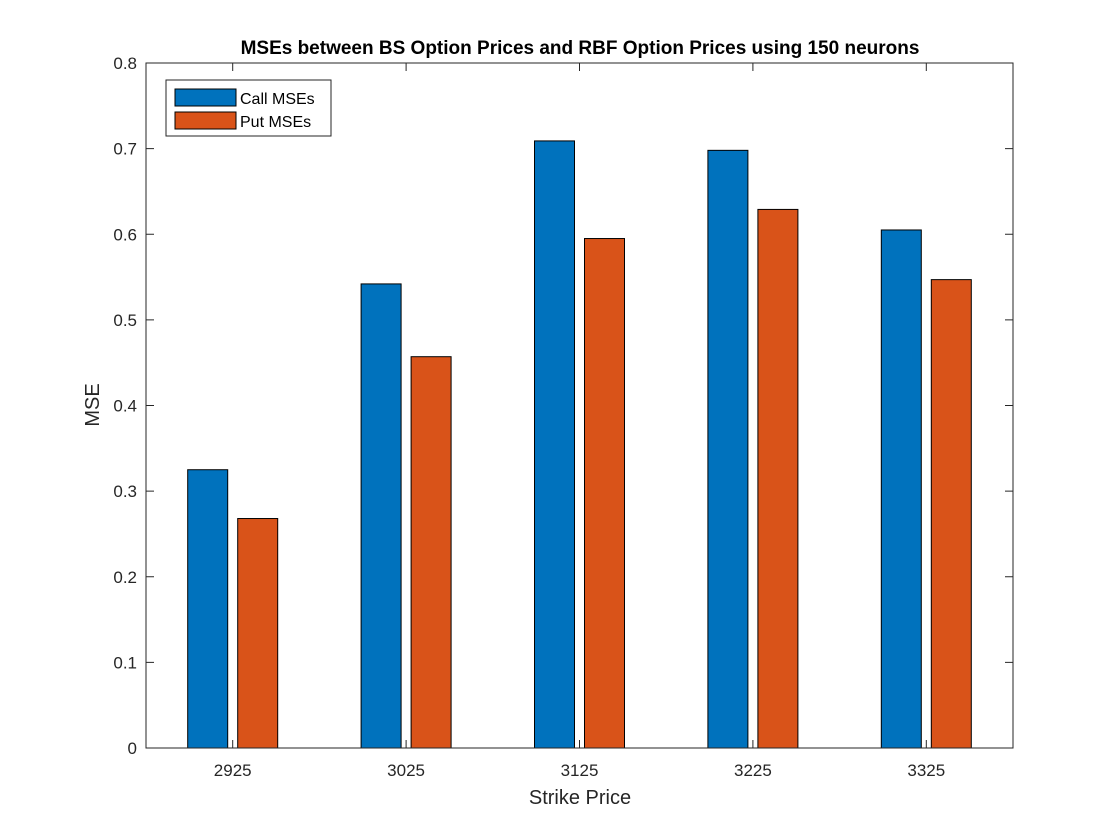 The width and height of the screenshot is (1120, 840). What do you see at coordinates (125, 320) in the screenshot?
I see `y-tick-label: 0.5` at bounding box center [125, 320].